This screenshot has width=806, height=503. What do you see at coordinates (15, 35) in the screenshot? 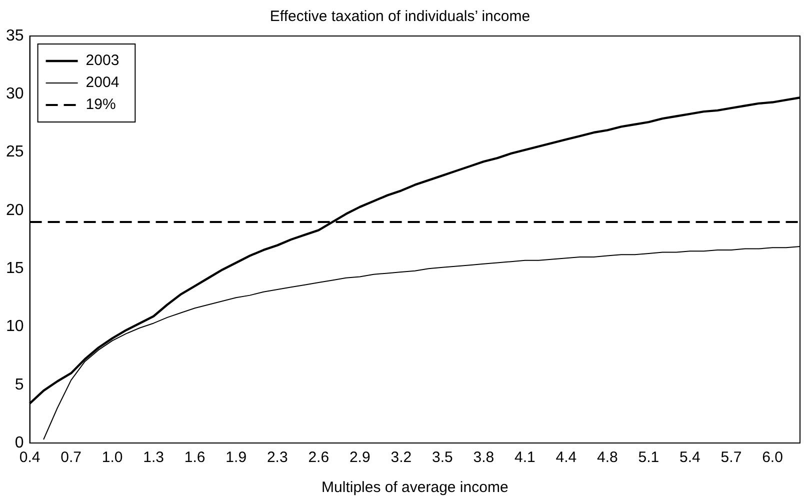
I see `y-tick-label: 35` at bounding box center [15, 35].